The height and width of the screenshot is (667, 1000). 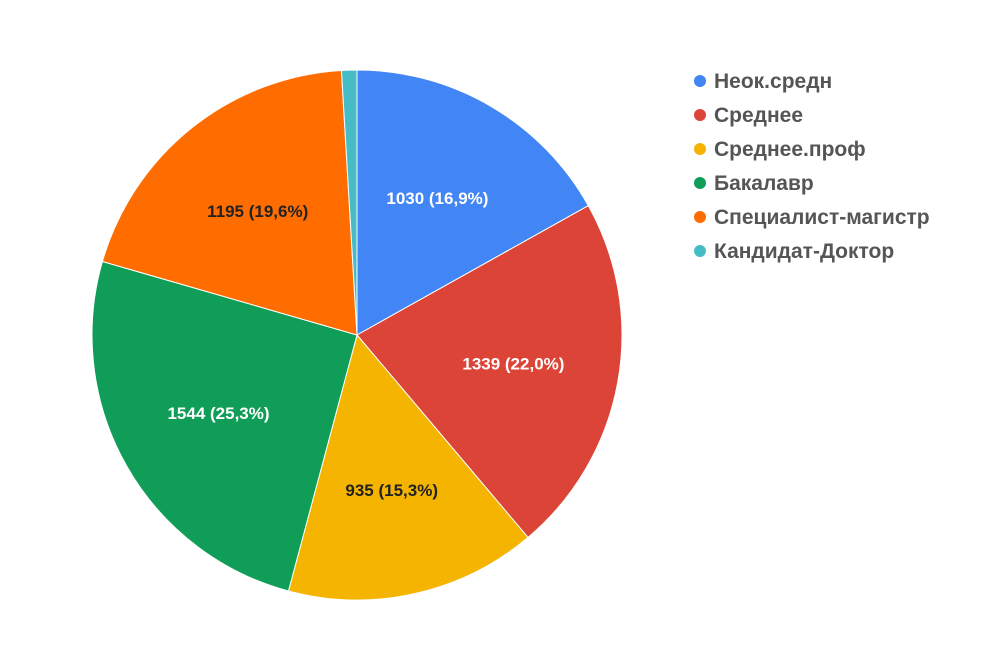 I want to click on legend-marker-кандидат-доктор, so click(x=700, y=251).